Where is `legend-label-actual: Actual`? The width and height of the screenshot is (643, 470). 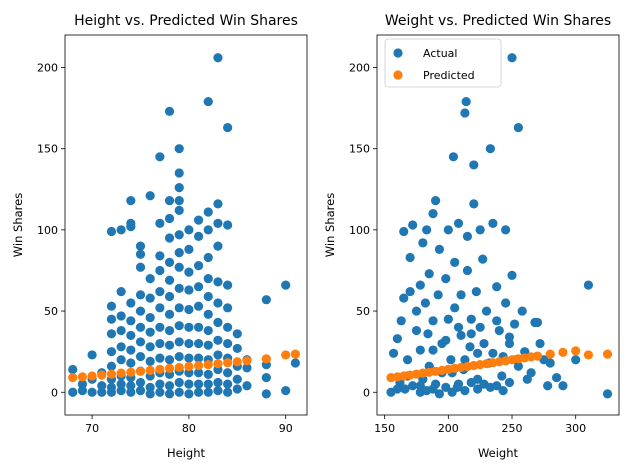 legend-label-actual: Actual is located at coordinates (440, 53).